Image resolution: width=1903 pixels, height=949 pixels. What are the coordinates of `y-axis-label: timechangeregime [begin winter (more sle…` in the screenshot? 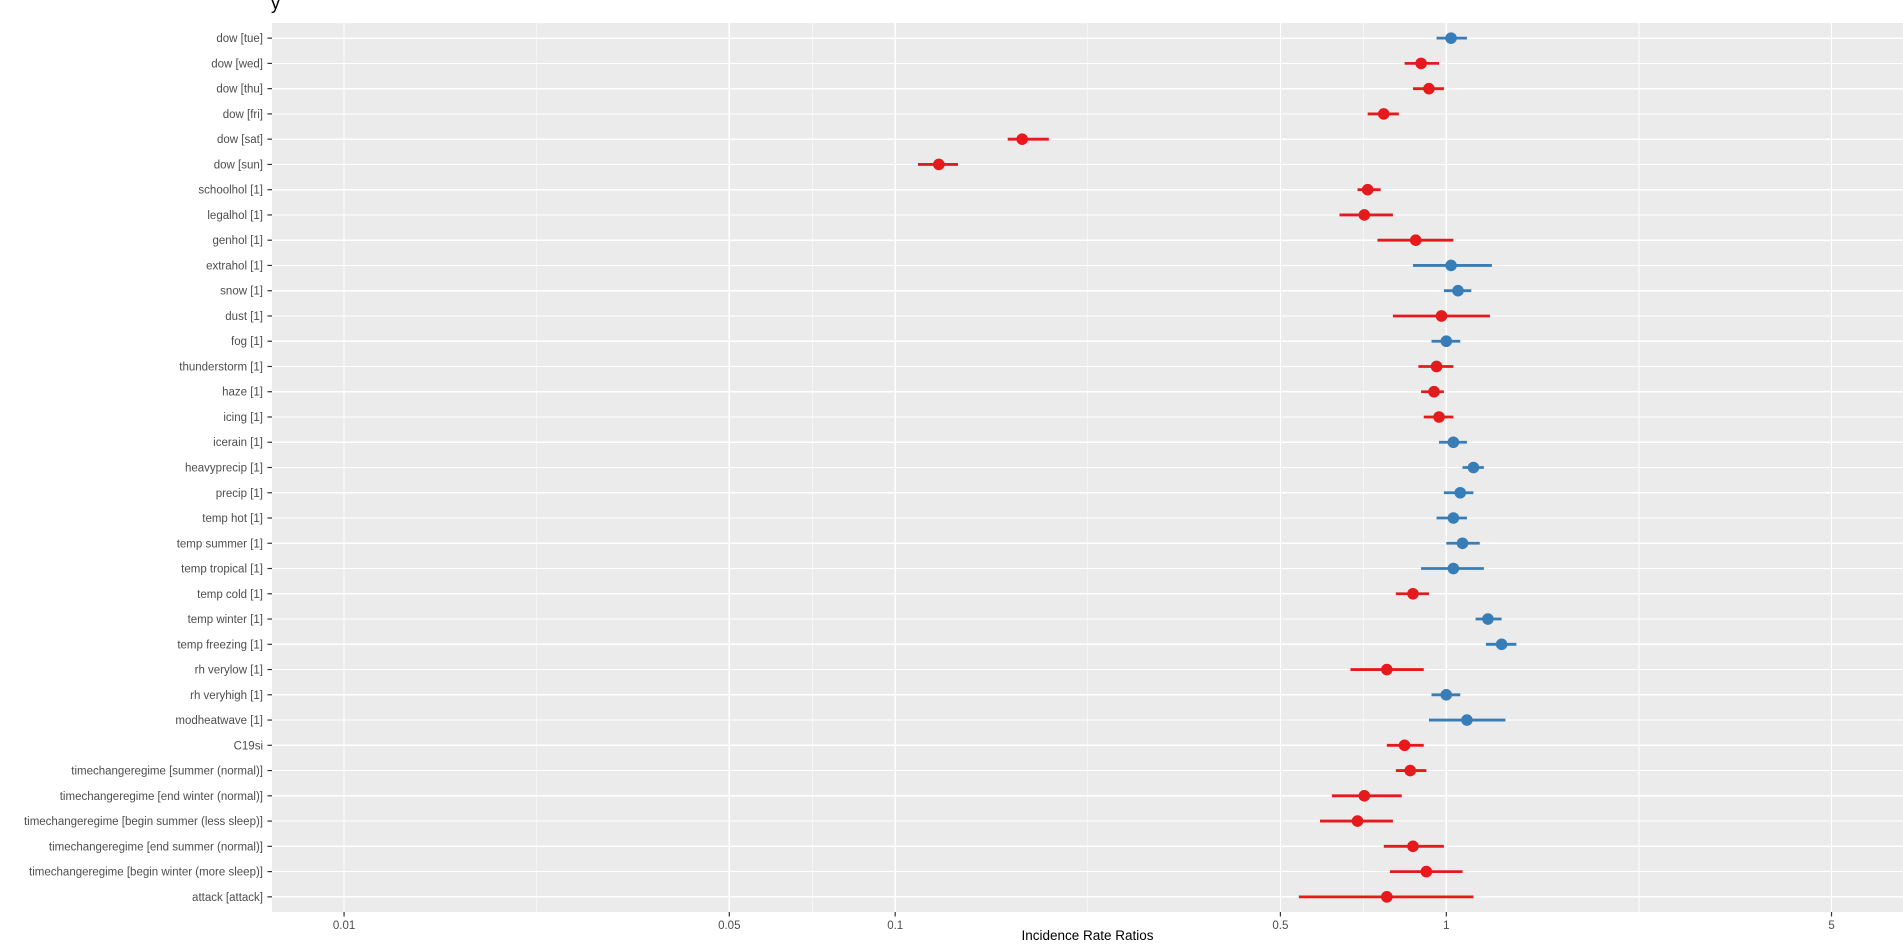 It's located at (146, 873).